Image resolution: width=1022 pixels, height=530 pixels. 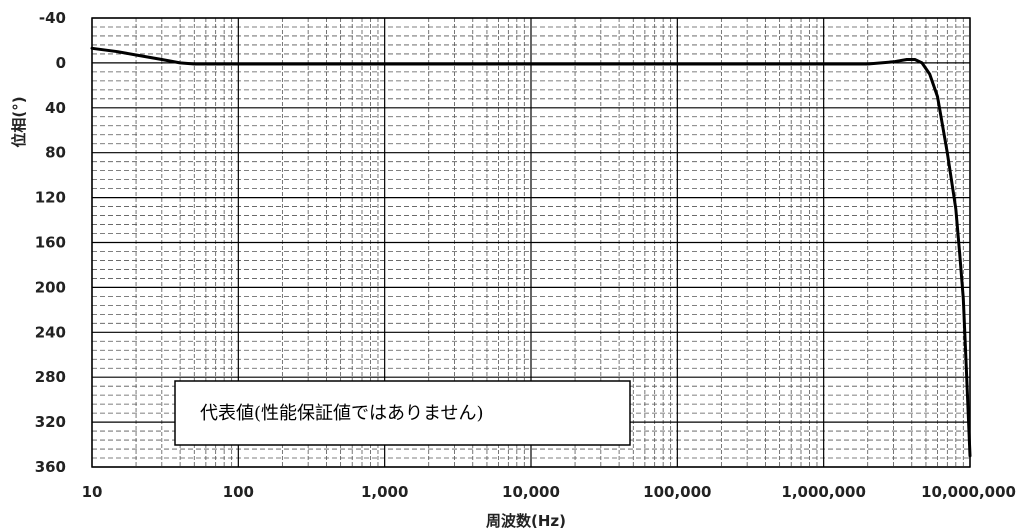 I want to click on annotation-box-frame, so click(x=402, y=413).